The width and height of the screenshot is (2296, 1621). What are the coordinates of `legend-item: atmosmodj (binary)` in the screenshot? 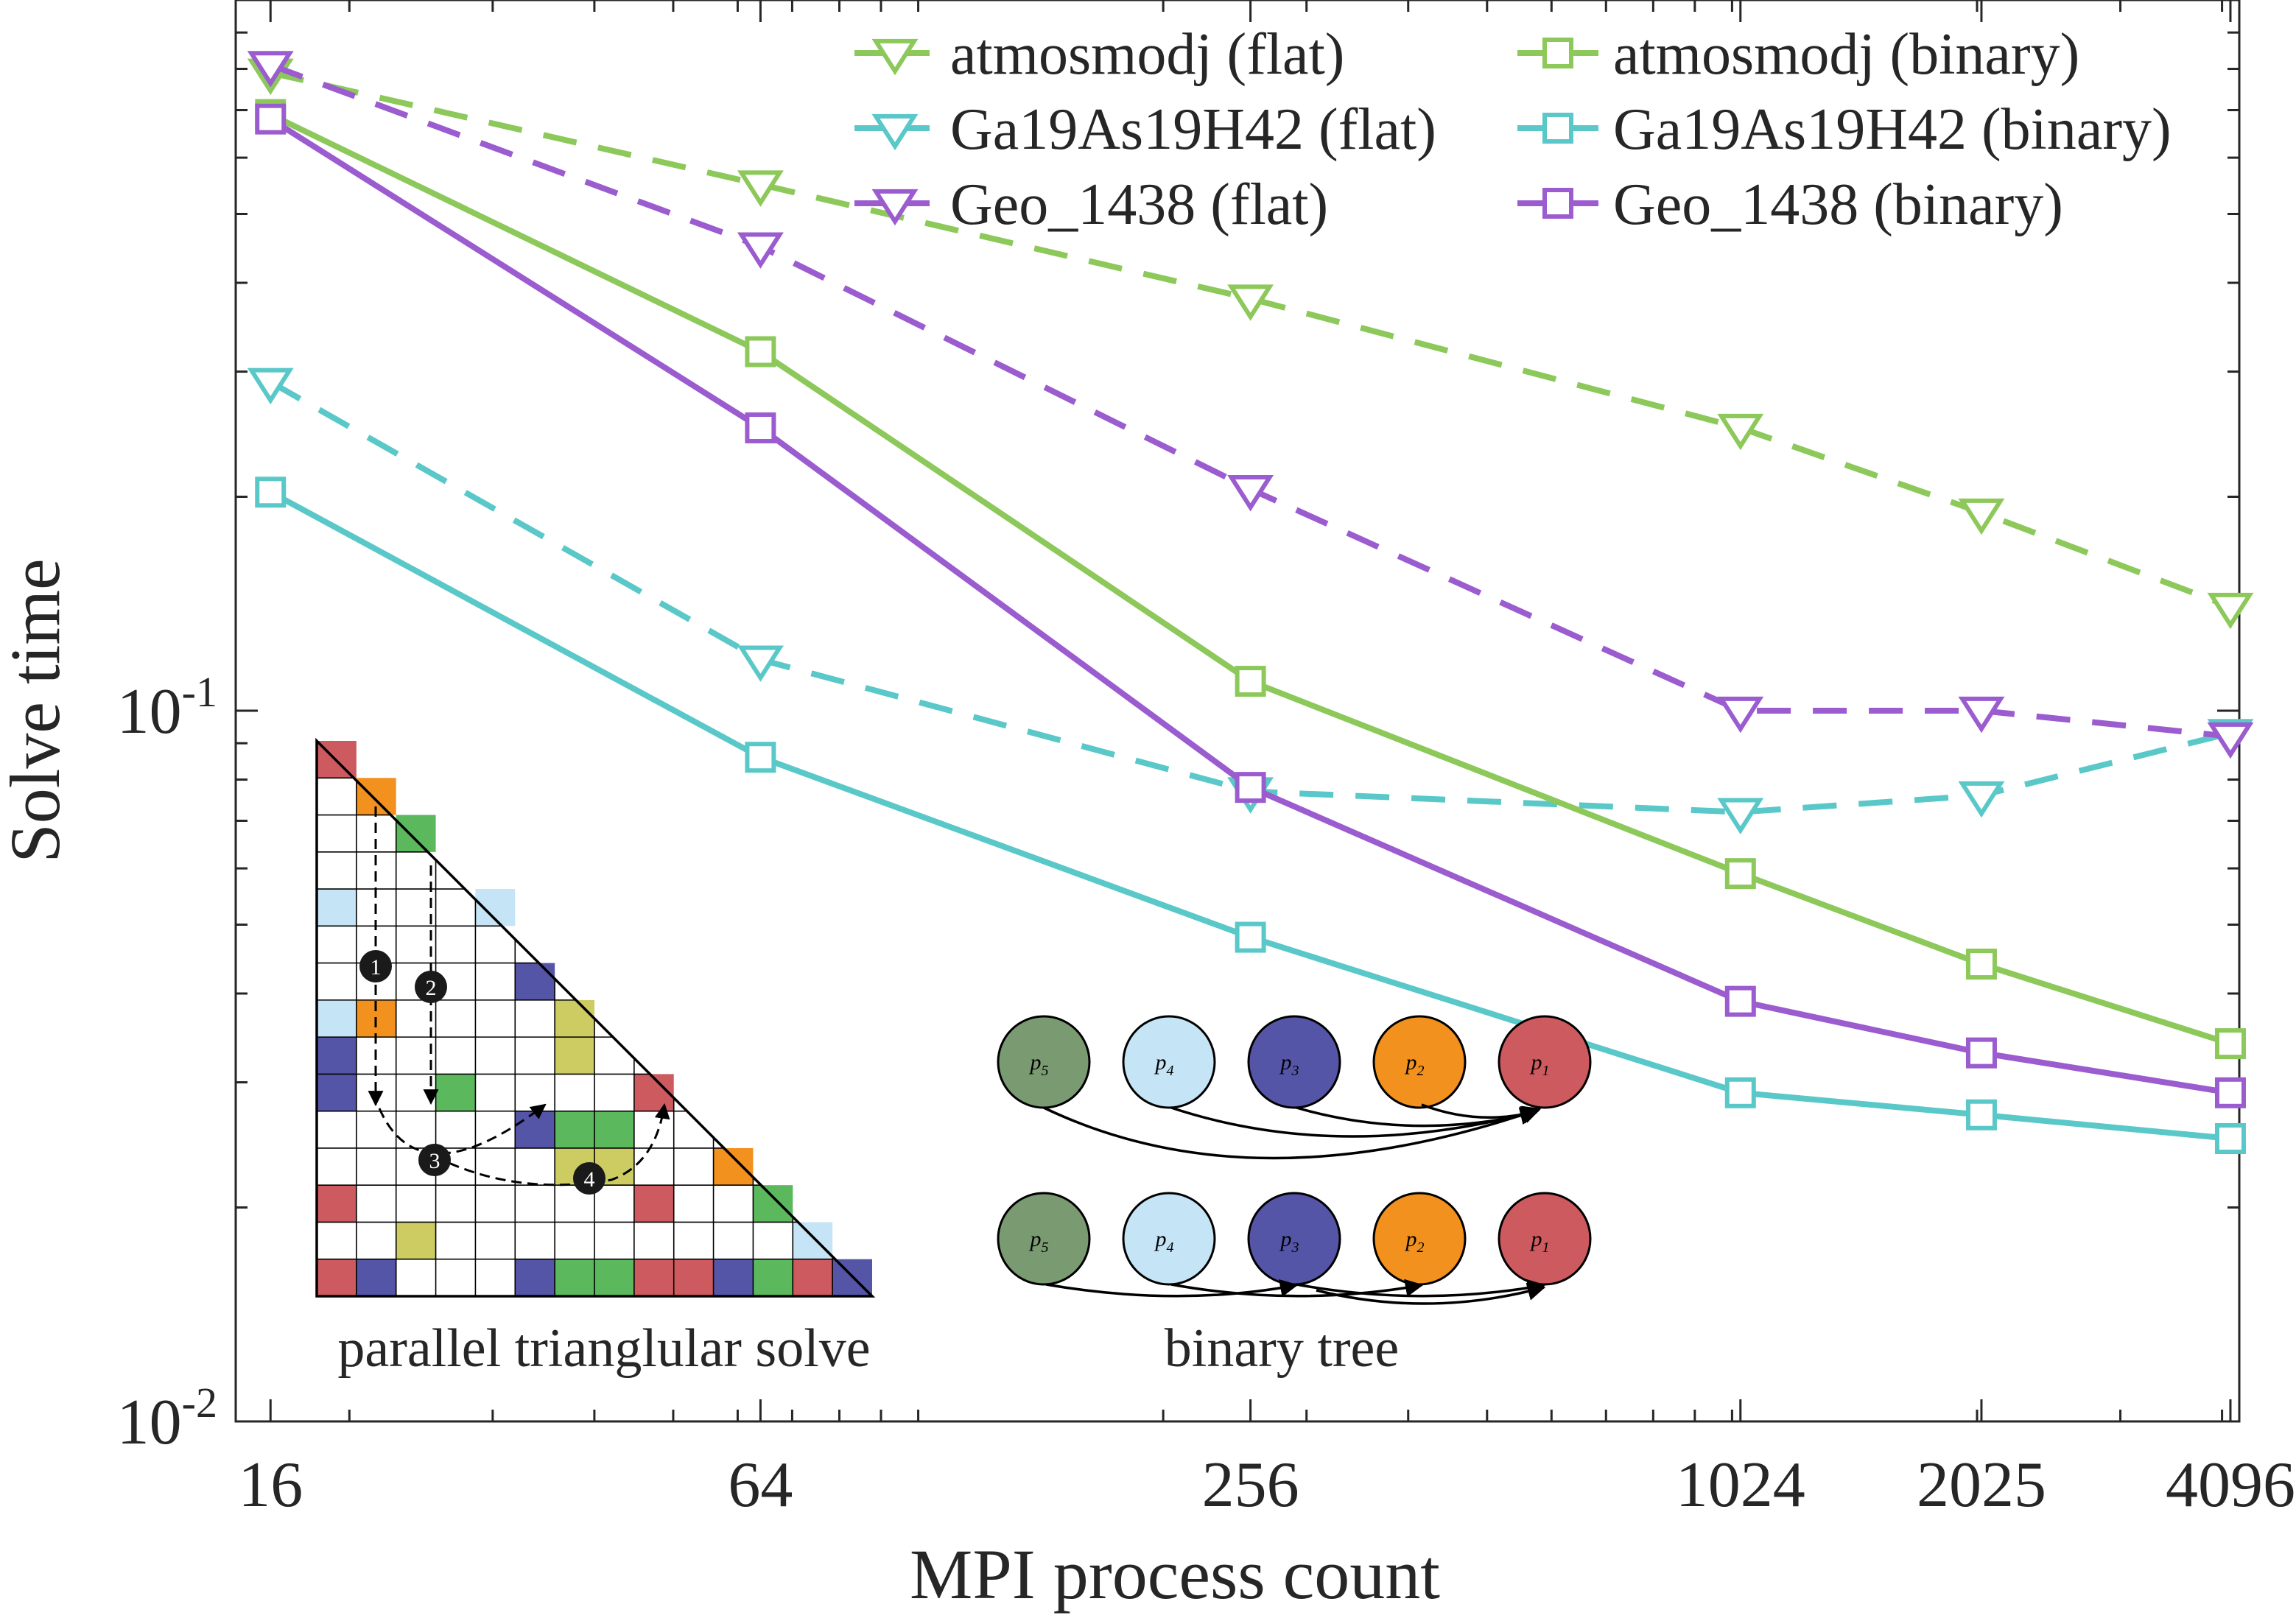 It's located at (1798, 55).